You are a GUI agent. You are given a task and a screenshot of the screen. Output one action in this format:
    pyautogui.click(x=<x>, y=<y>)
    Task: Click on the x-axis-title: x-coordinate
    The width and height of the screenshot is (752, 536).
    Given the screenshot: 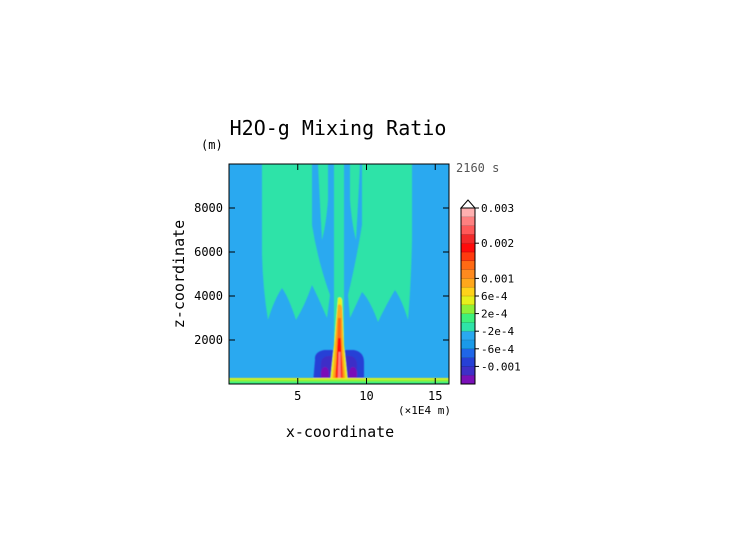 What is the action you would take?
    pyautogui.click(x=340, y=432)
    